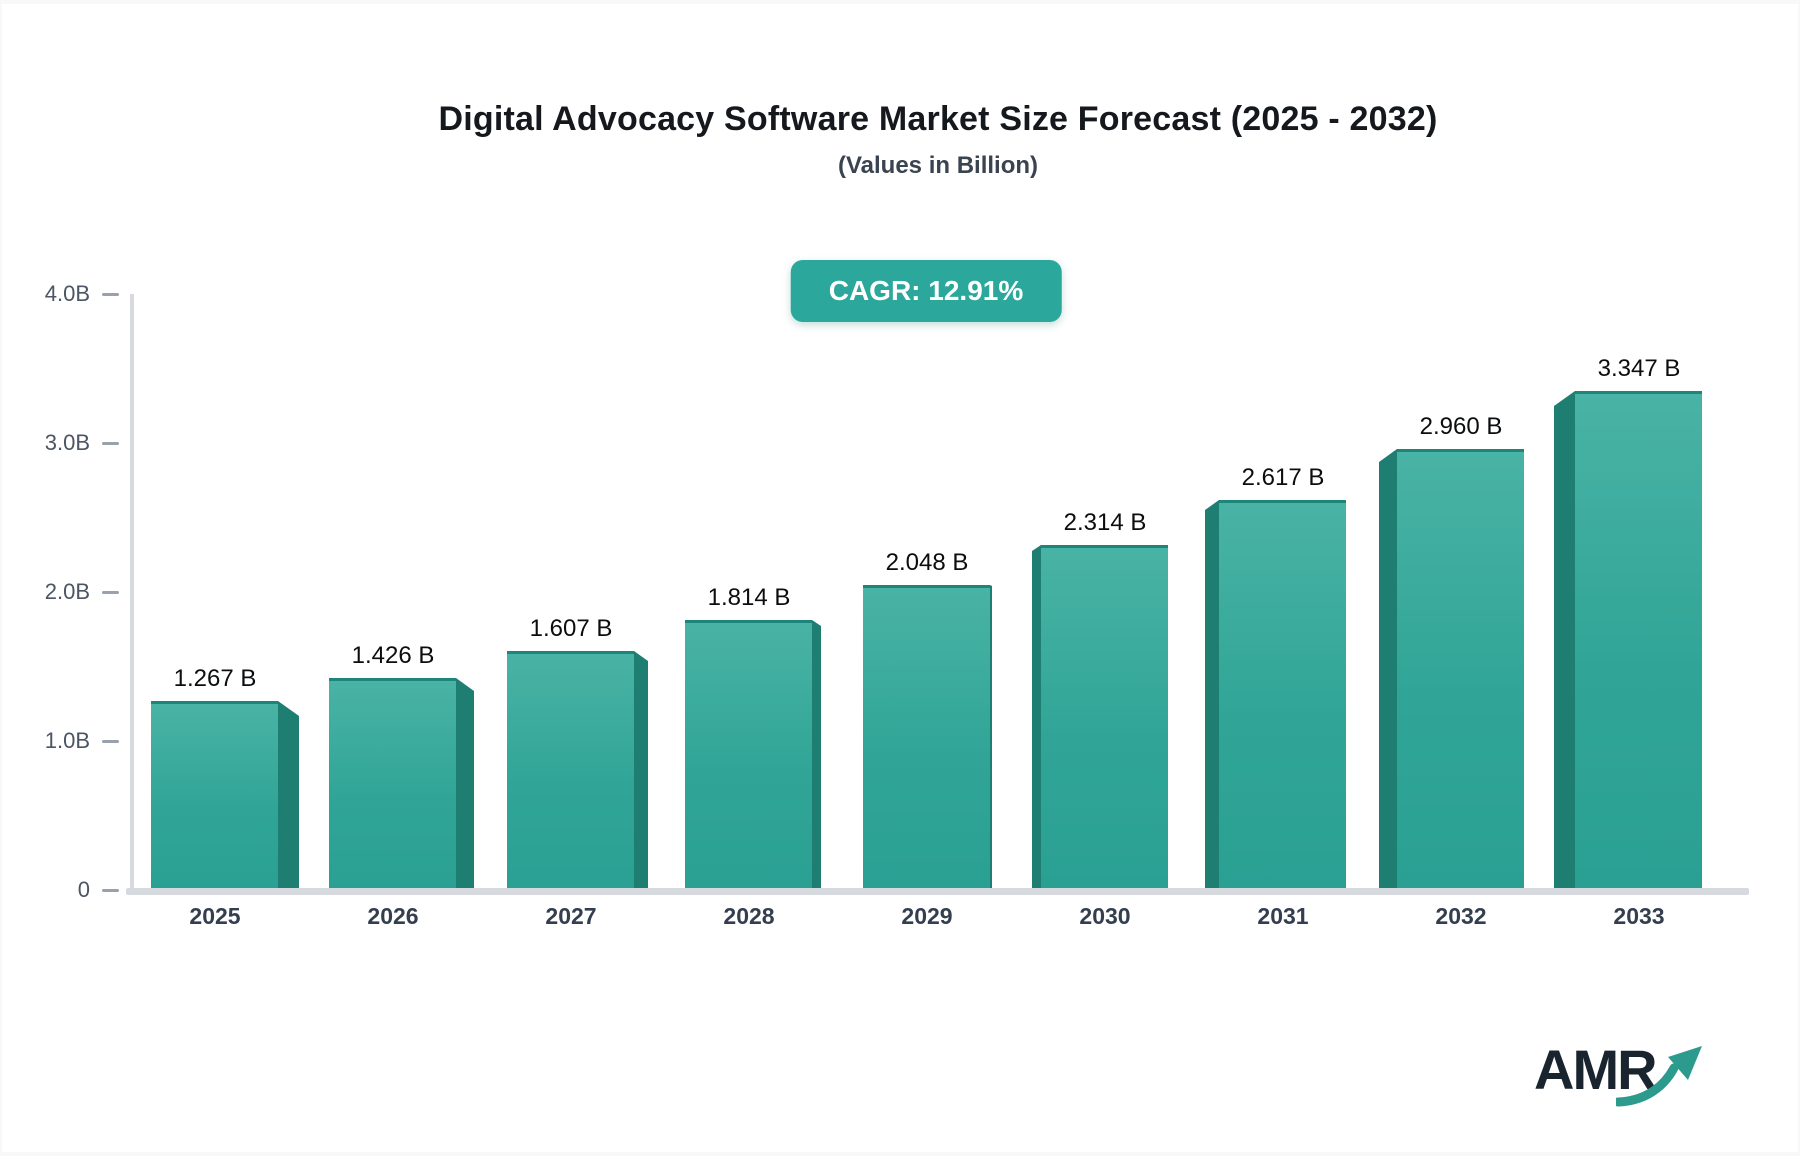 This screenshot has width=1800, height=1156. Describe the element at coordinates (67, 740) in the screenshot. I see `y-tick-label: 1.0B` at that location.